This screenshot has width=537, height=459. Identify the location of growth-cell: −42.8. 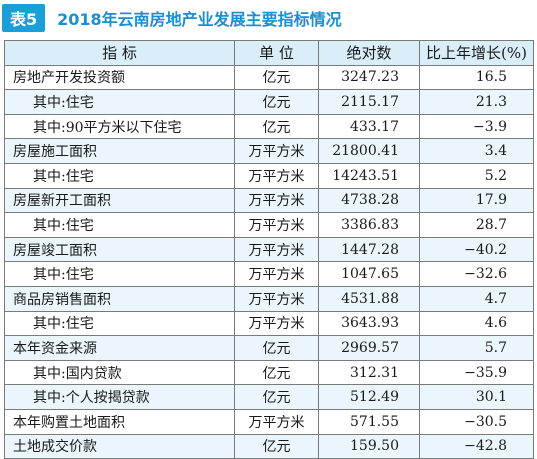
(476, 446).